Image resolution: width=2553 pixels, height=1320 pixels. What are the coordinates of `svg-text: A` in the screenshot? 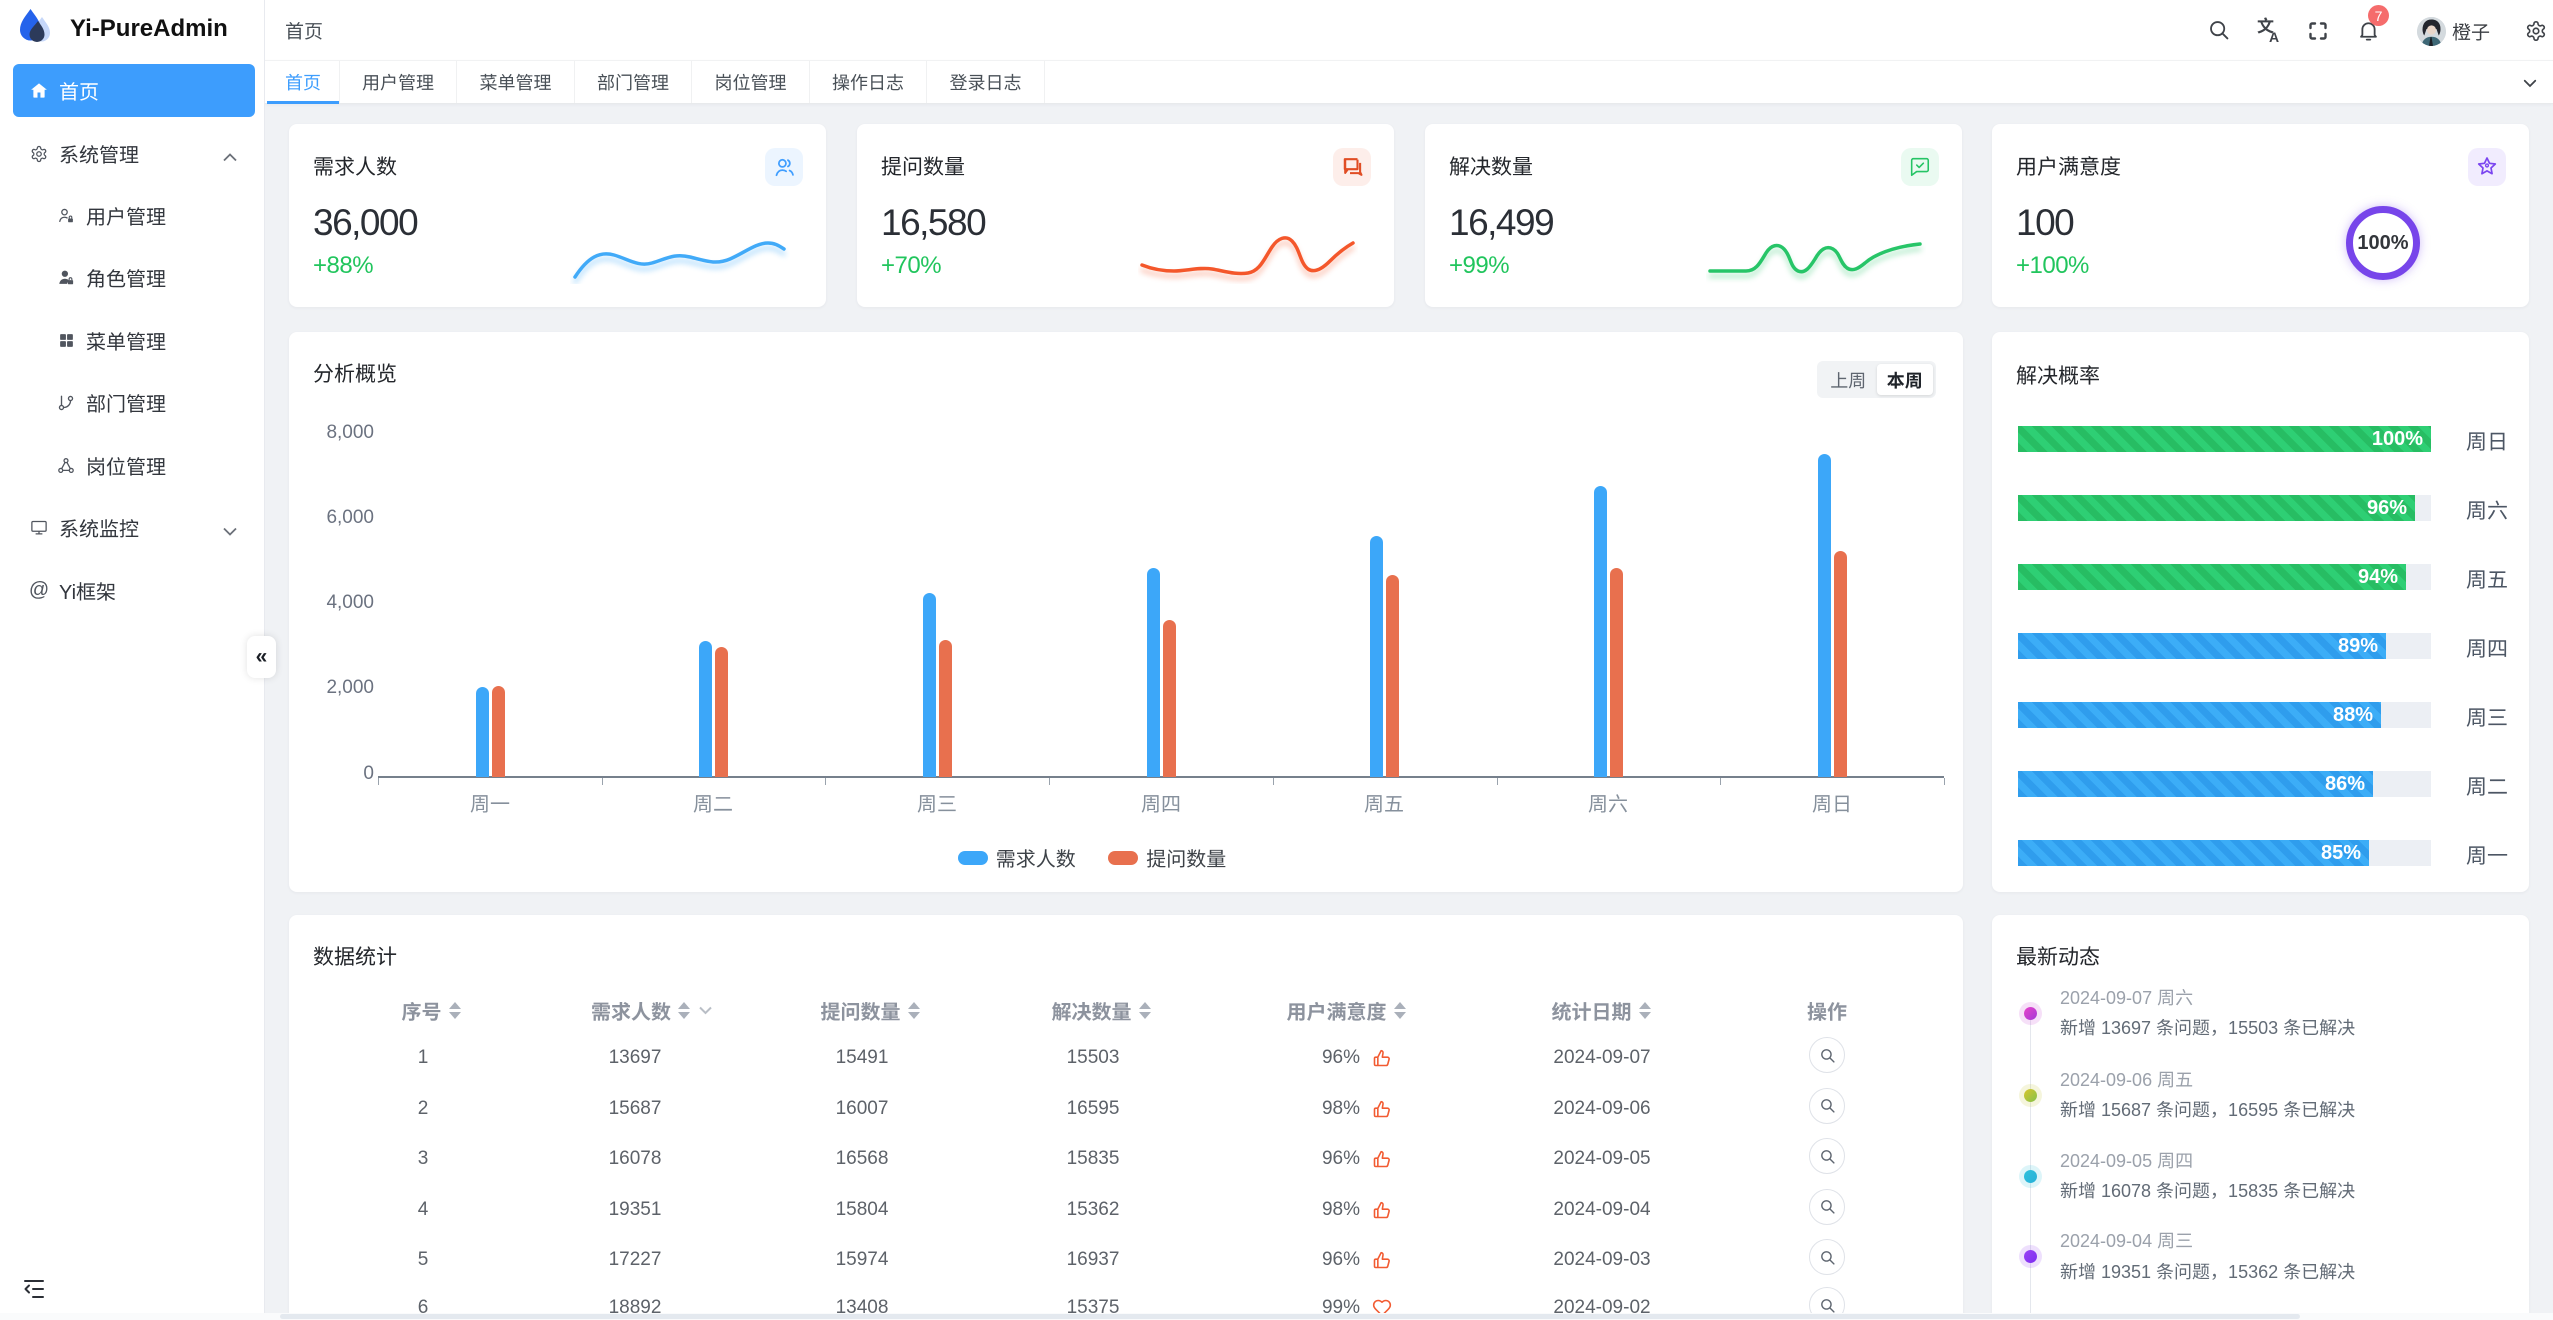 It's located at (2274, 36).